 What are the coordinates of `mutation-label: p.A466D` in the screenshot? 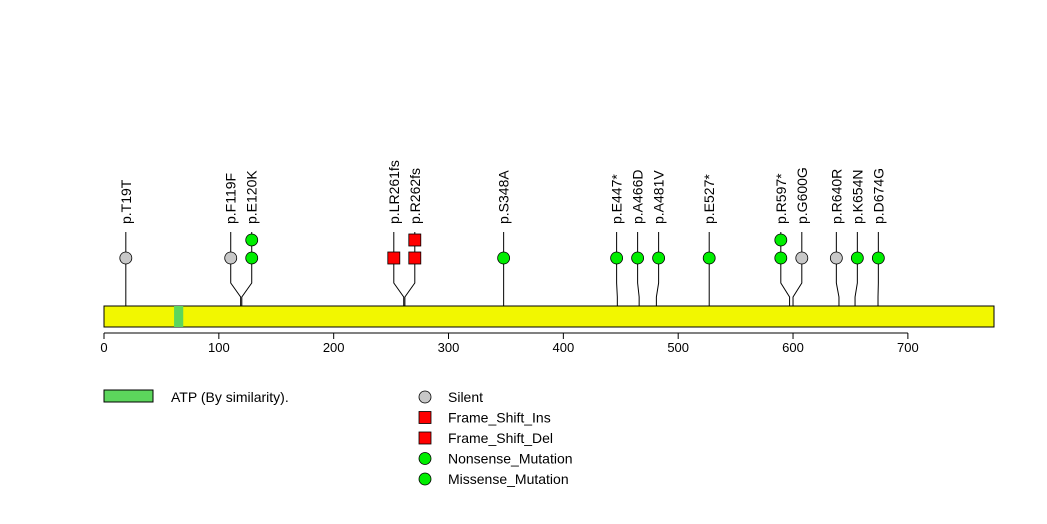 It's located at (638, 197).